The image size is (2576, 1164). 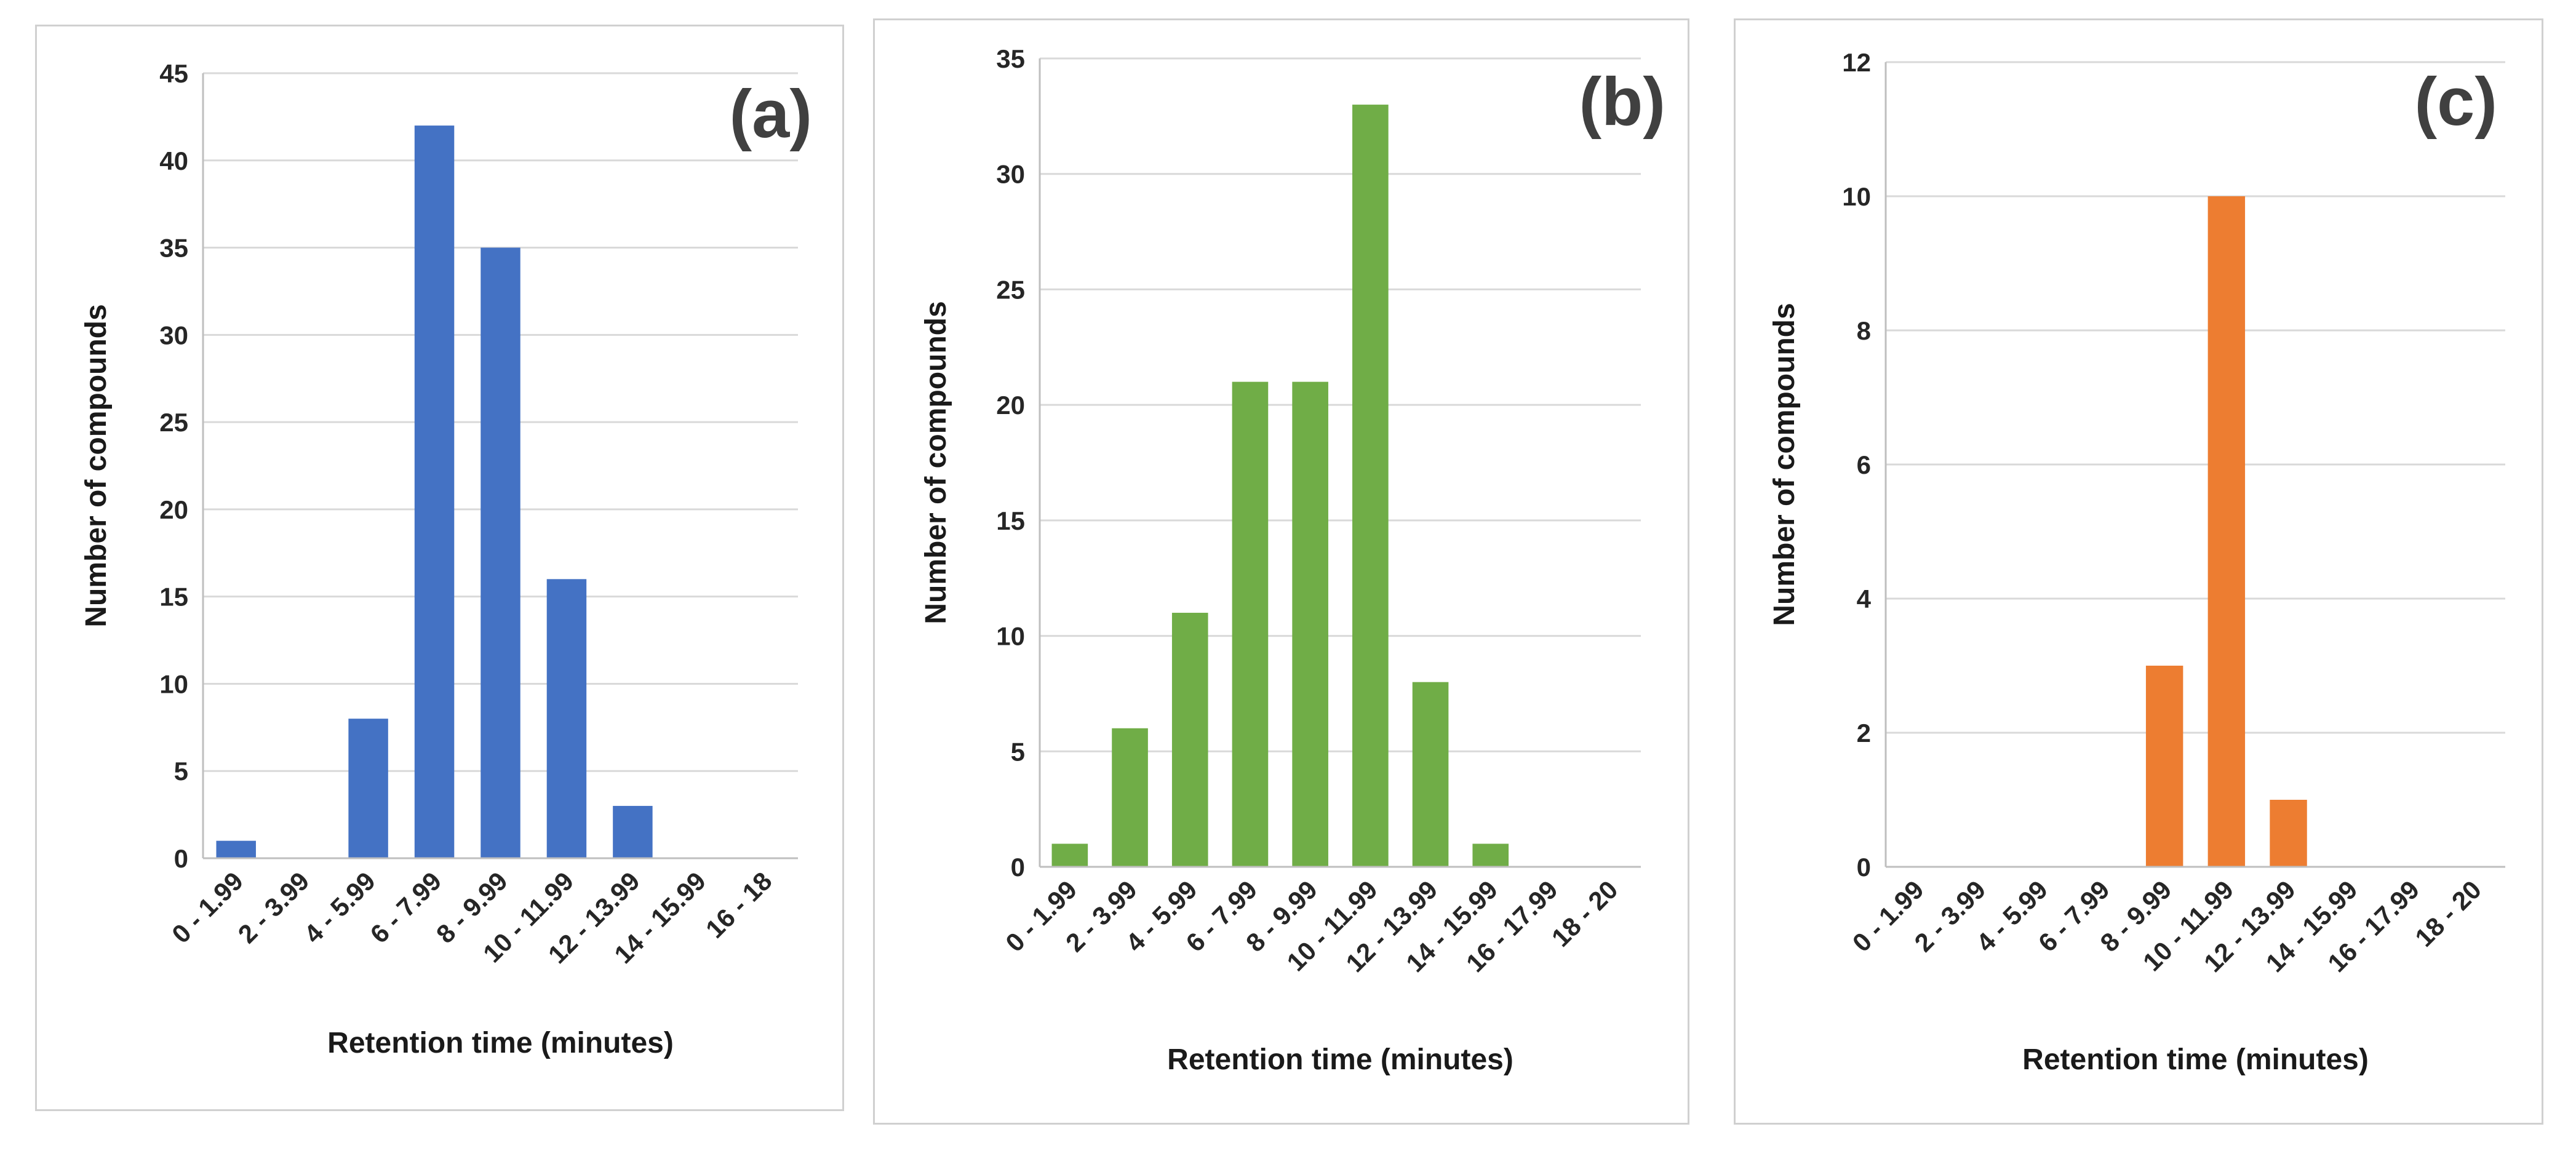 What do you see at coordinates (2456, 102) in the screenshot?
I see `panel-label-c: (c)` at bounding box center [2456, 102].